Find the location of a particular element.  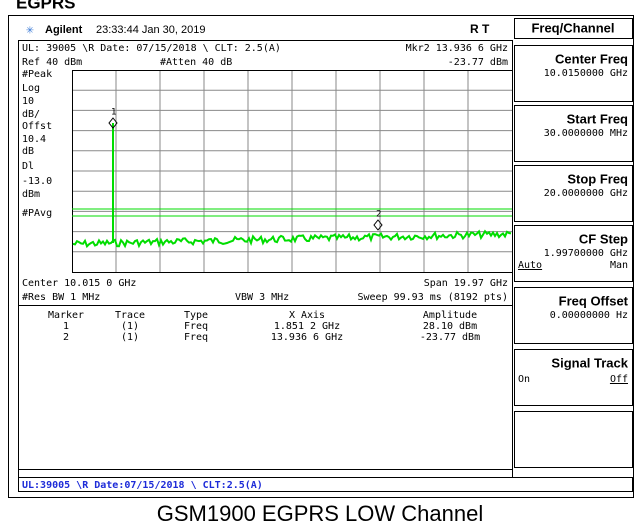

status: R T is located at coordinates (480, 29).